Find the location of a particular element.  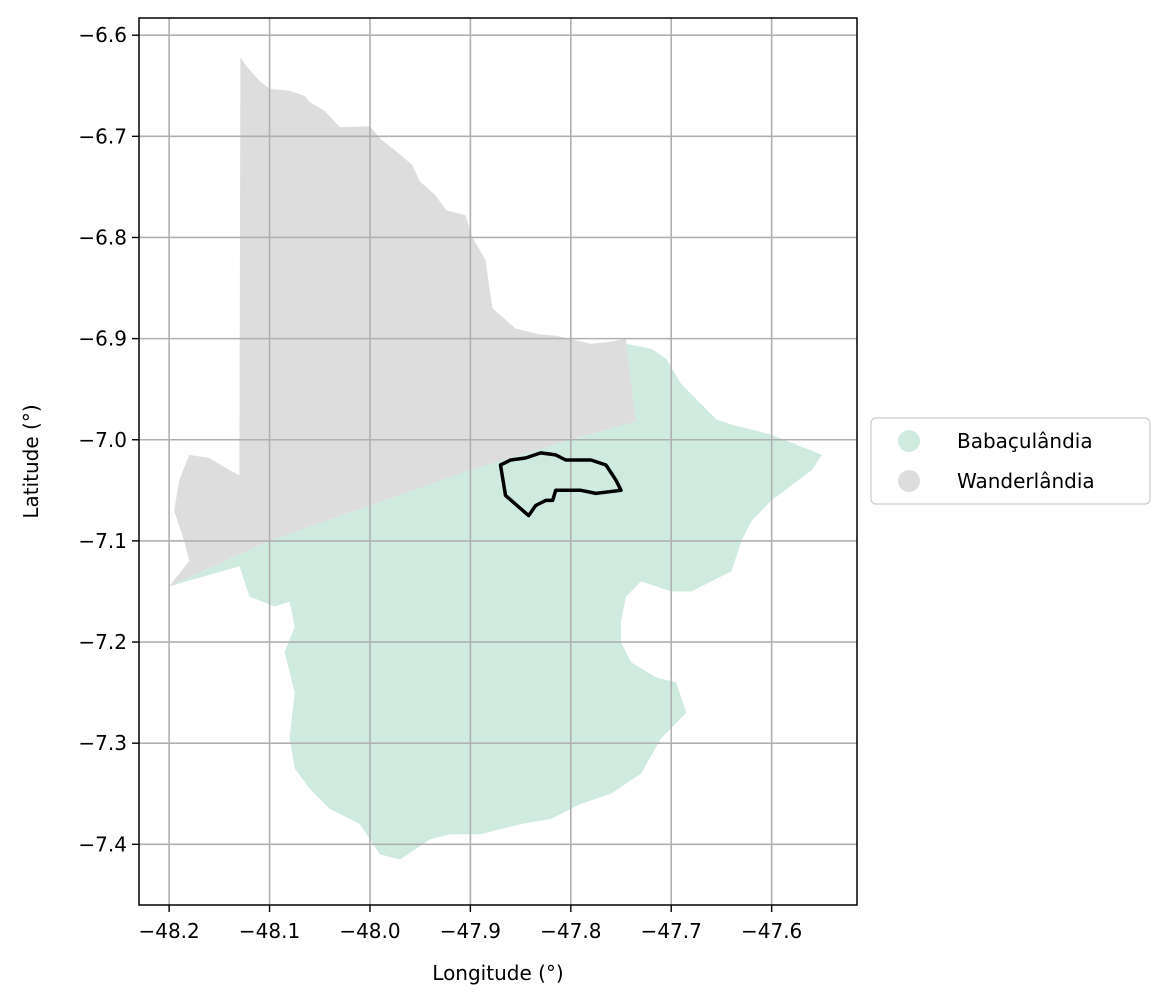

legend-box is located at coordinates (1010, 461).